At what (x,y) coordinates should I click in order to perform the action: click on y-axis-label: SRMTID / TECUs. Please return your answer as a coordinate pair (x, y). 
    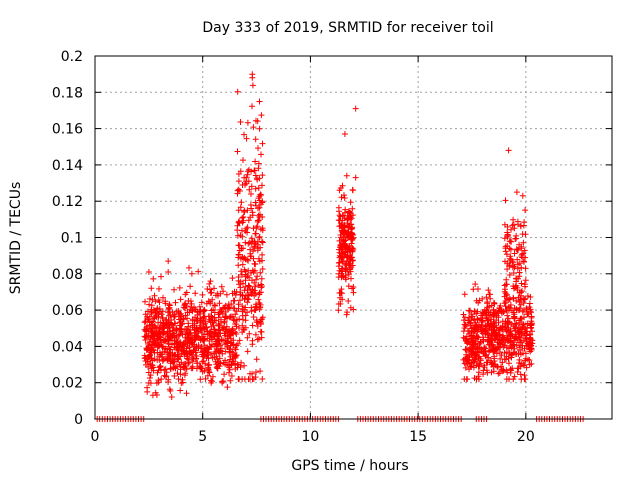
    Looking at the image, I should click on (16, 238).